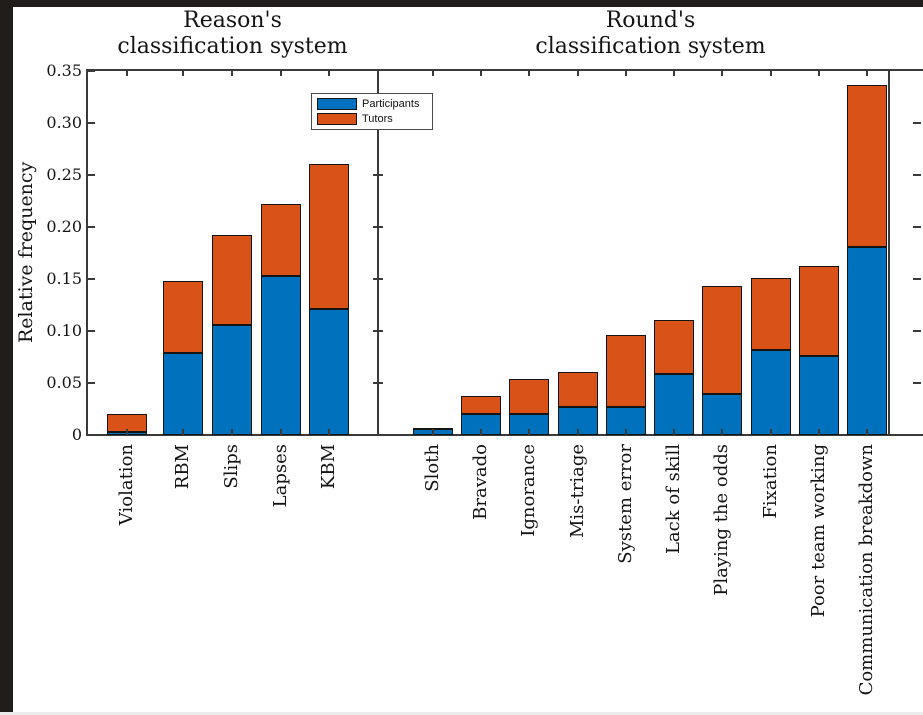  Describe the element at coordinates (64, 278) in the screenshot. I see `y-tick-label: 0.15` at that location.